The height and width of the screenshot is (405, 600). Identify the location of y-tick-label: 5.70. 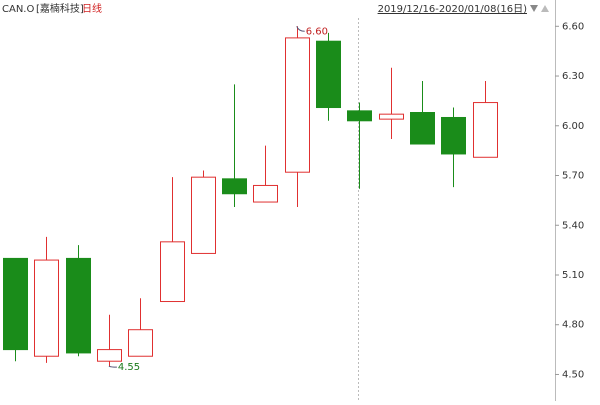
(573, 176).